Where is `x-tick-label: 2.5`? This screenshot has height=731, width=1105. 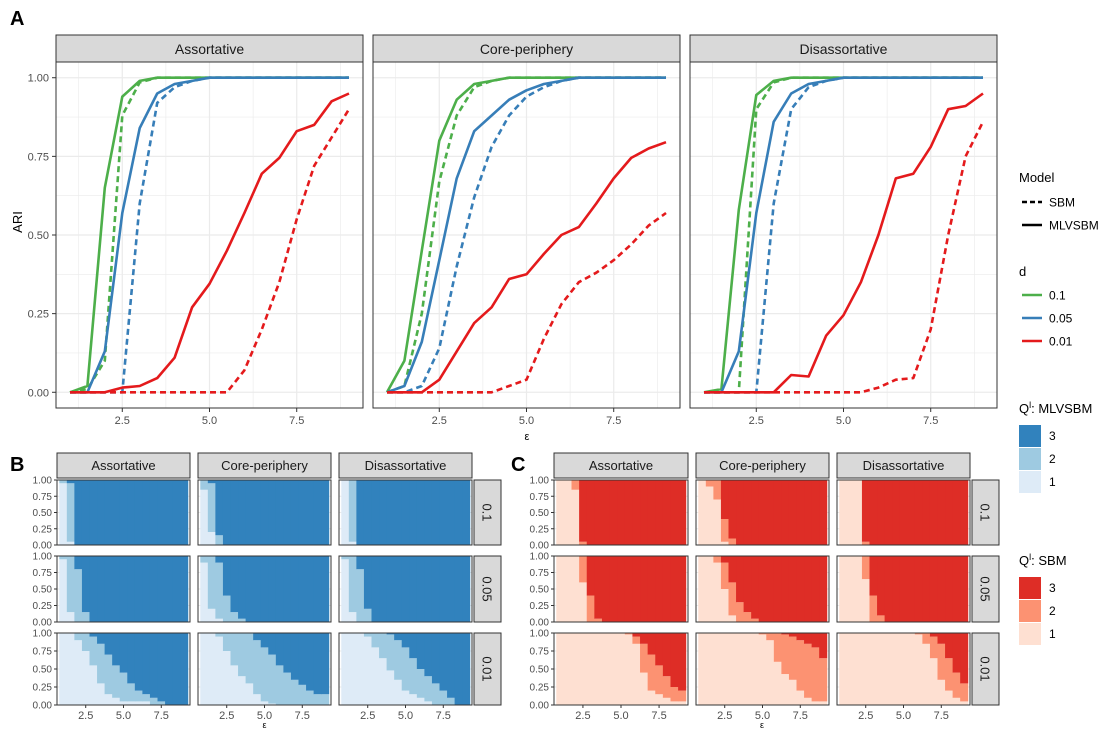
x-tick-label: 2.5 is located at coordinates (865, 716).